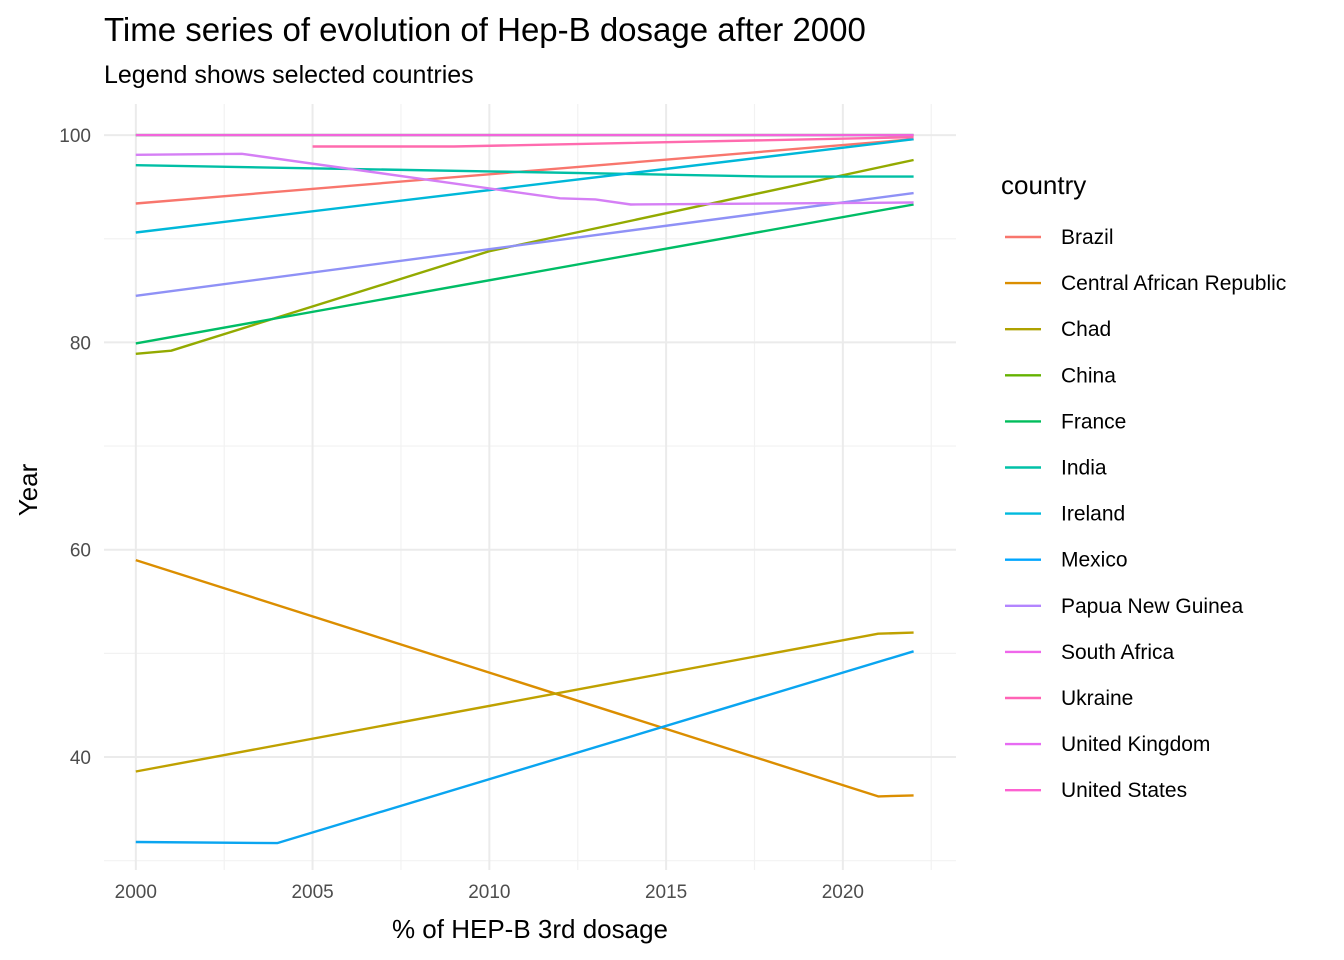 This screenshot has height=960, width=1344. I want to click on series-line-ukraine, so click(524, 179).